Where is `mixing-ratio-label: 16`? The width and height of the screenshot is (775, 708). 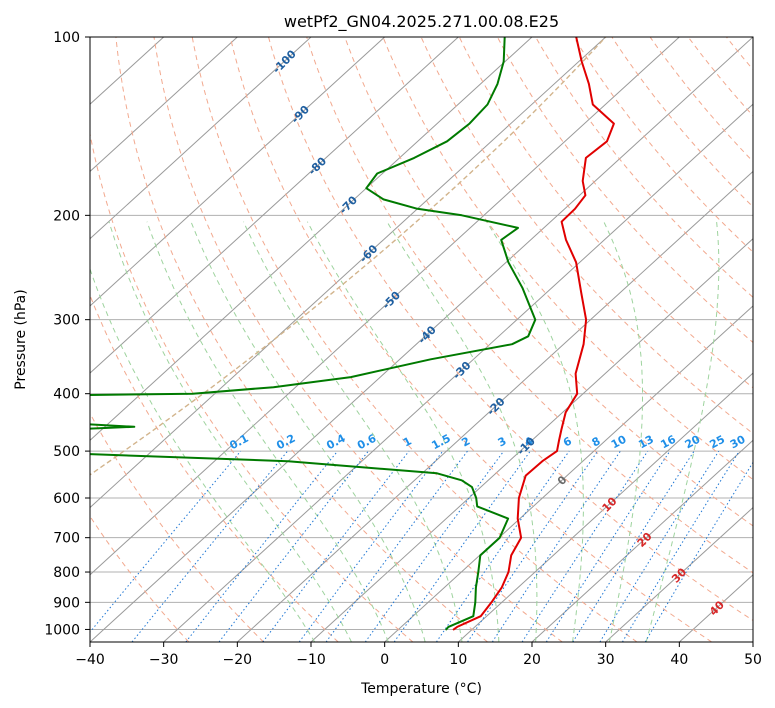 mixing-ratio-label: 16 is located at coordinates (668, 442).